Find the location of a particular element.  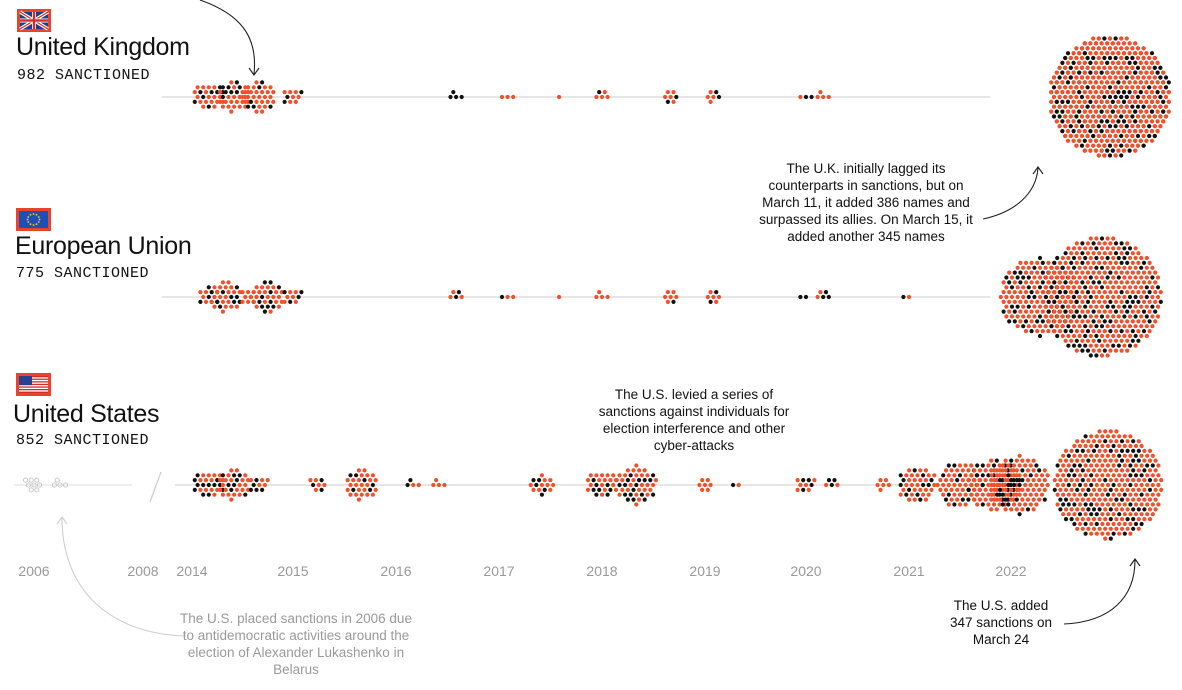

eu-sanctioned-count: 775 SANCTIONED is located at coordinates (83, 273).